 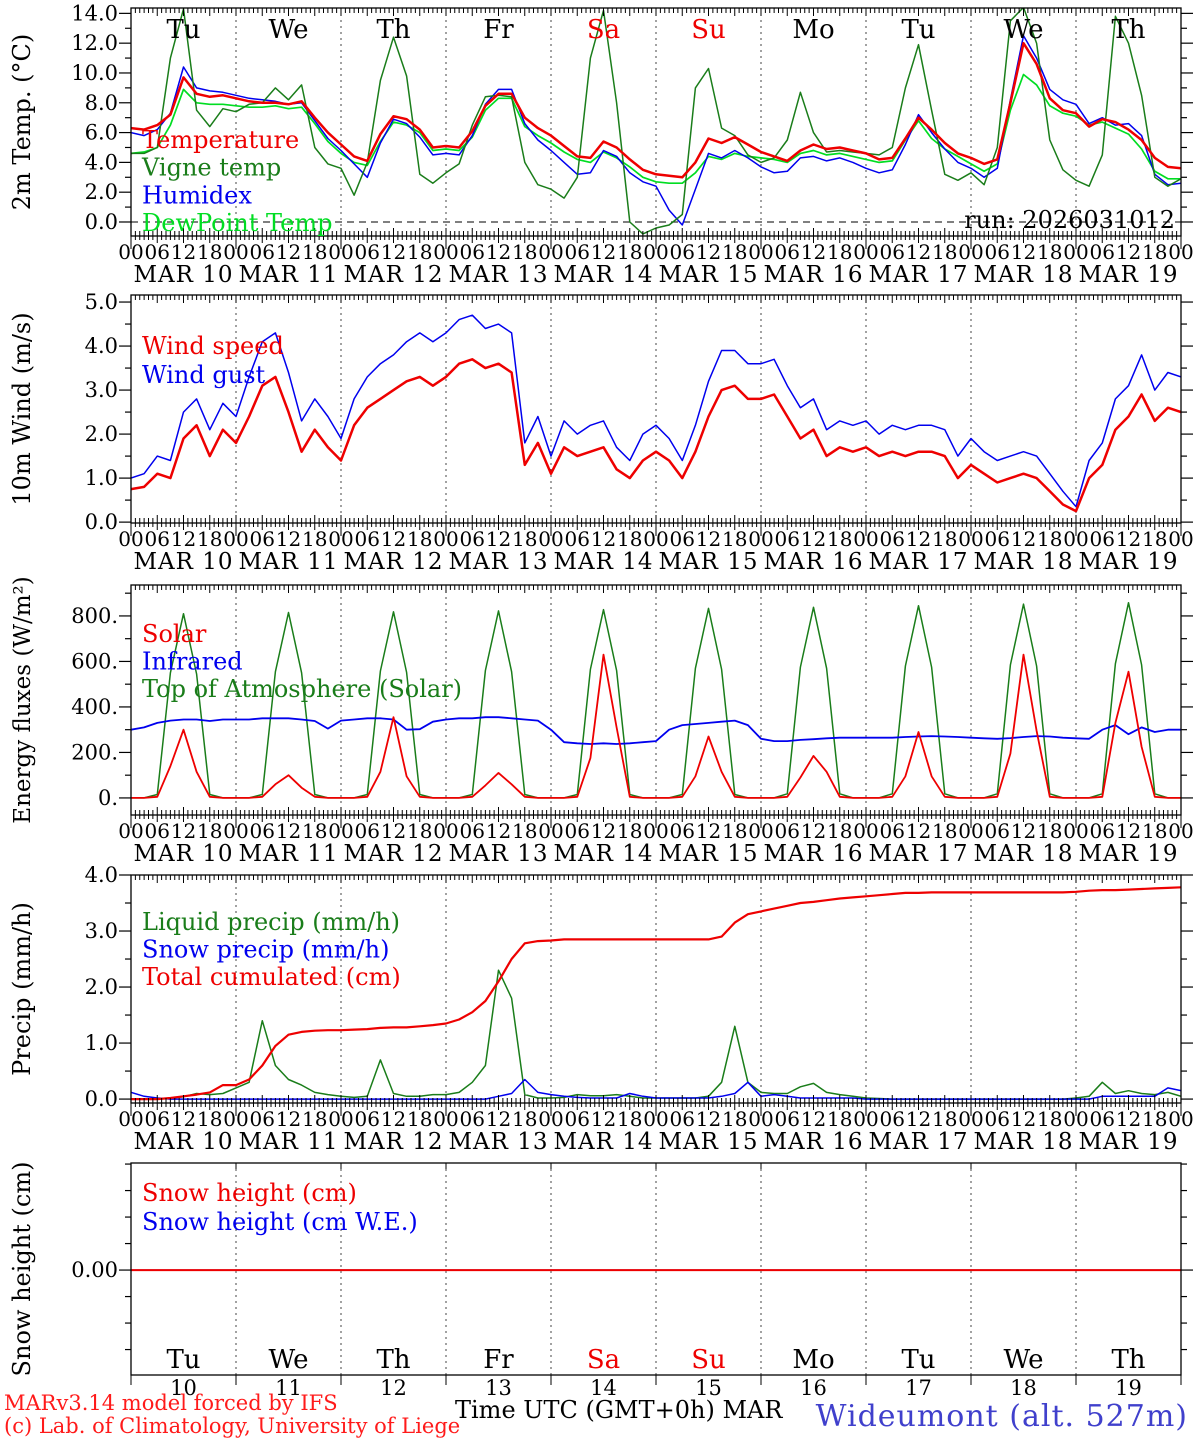 What do you see at coordinates (1023, 1388) in the screenshot?
I see `day-number-label: 18` at bounding box center [1023, 1388].